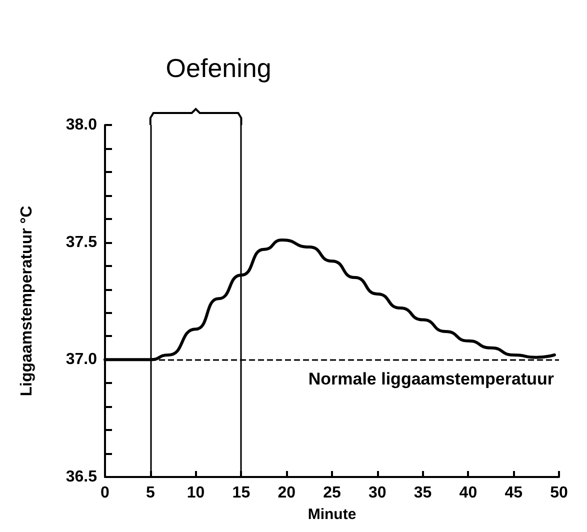  I want to click on x-tick-label: 35, so click(423, 493).